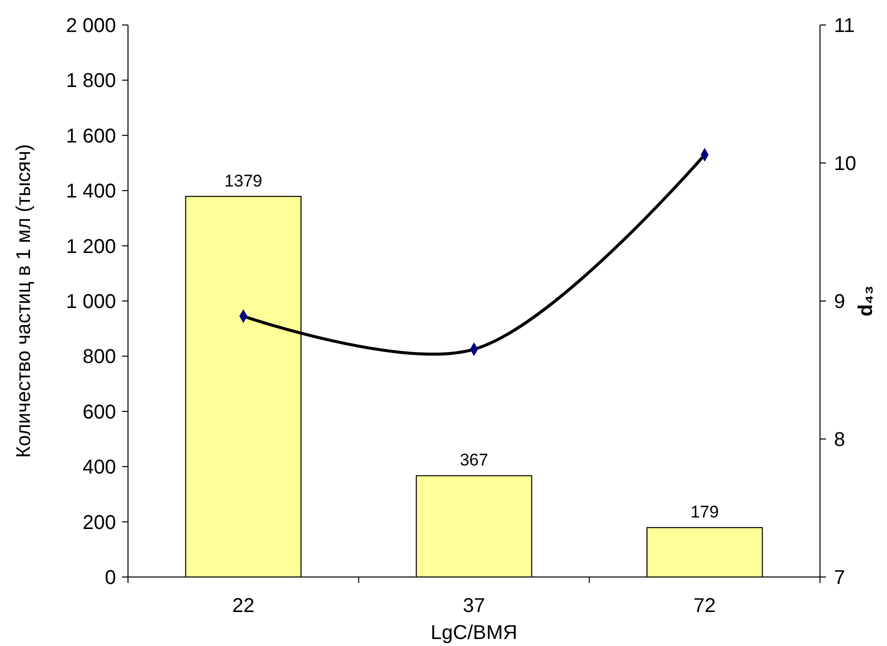  What do you see at coordinates (243, 180) in the screenshot?
I see `data-label: 1379` at bounding box center [243, 180].